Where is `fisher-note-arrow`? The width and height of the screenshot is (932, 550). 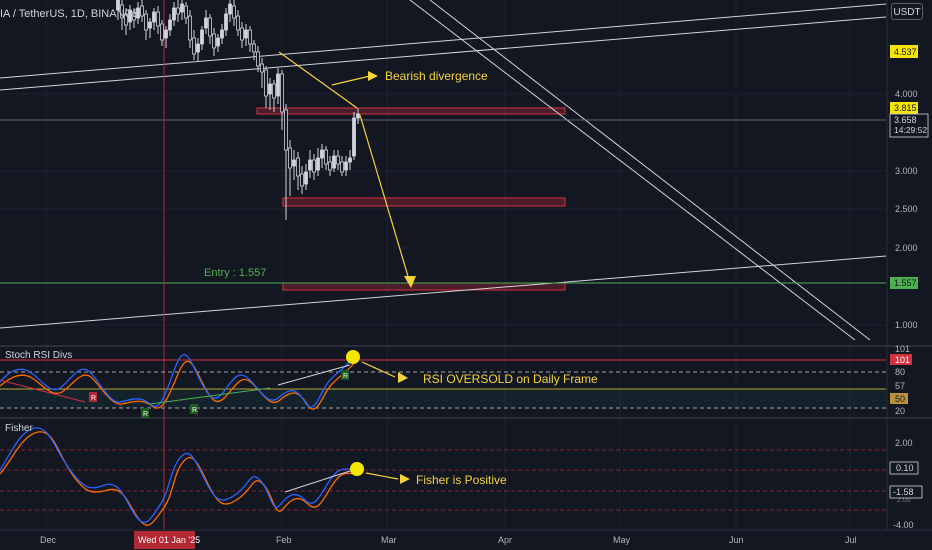 fisher-note-arrow is located at coordinates (382, 476).